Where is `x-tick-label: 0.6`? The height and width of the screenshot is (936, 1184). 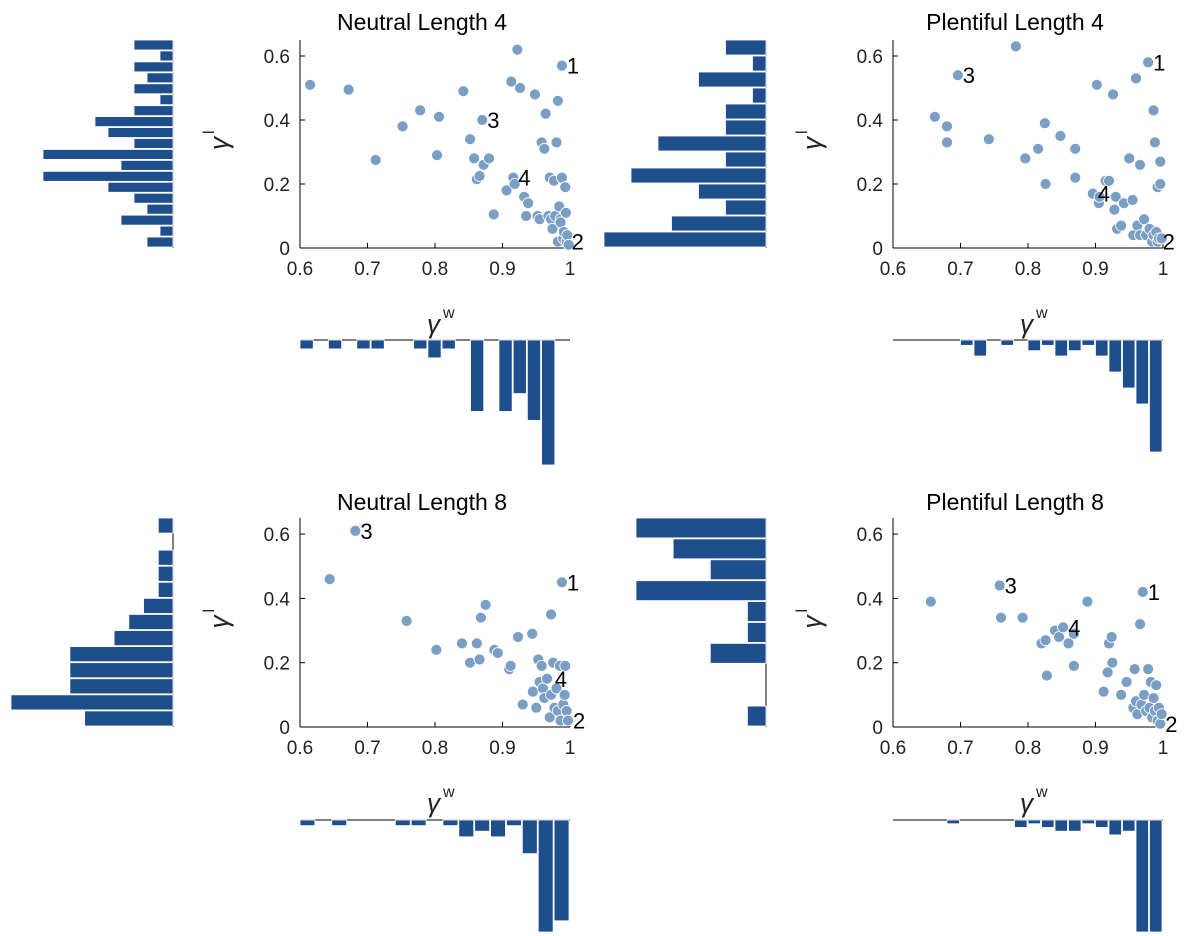 x-tick-label: 0.6 is located at coordinates (300, 748).